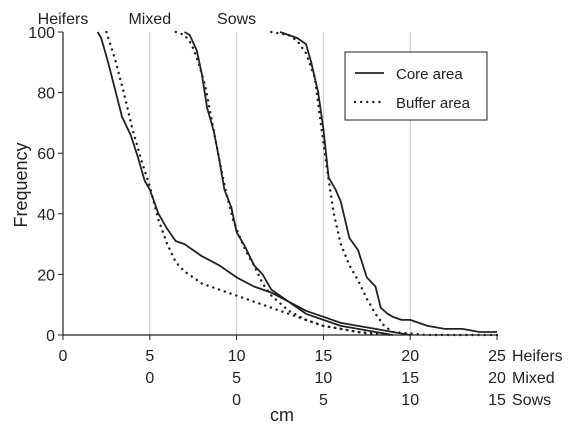  I want to click on x-tick-label-heifers: 0, so click(63, 356).